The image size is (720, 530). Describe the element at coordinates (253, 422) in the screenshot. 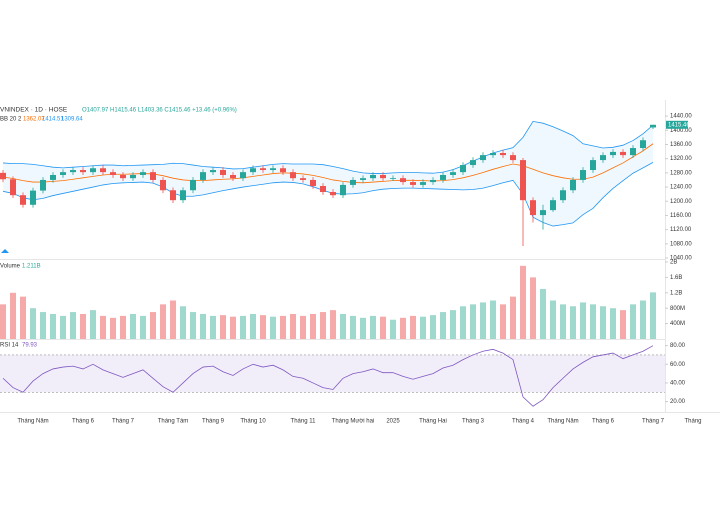

I see `x-tick-label: Tháng 10` at that location.